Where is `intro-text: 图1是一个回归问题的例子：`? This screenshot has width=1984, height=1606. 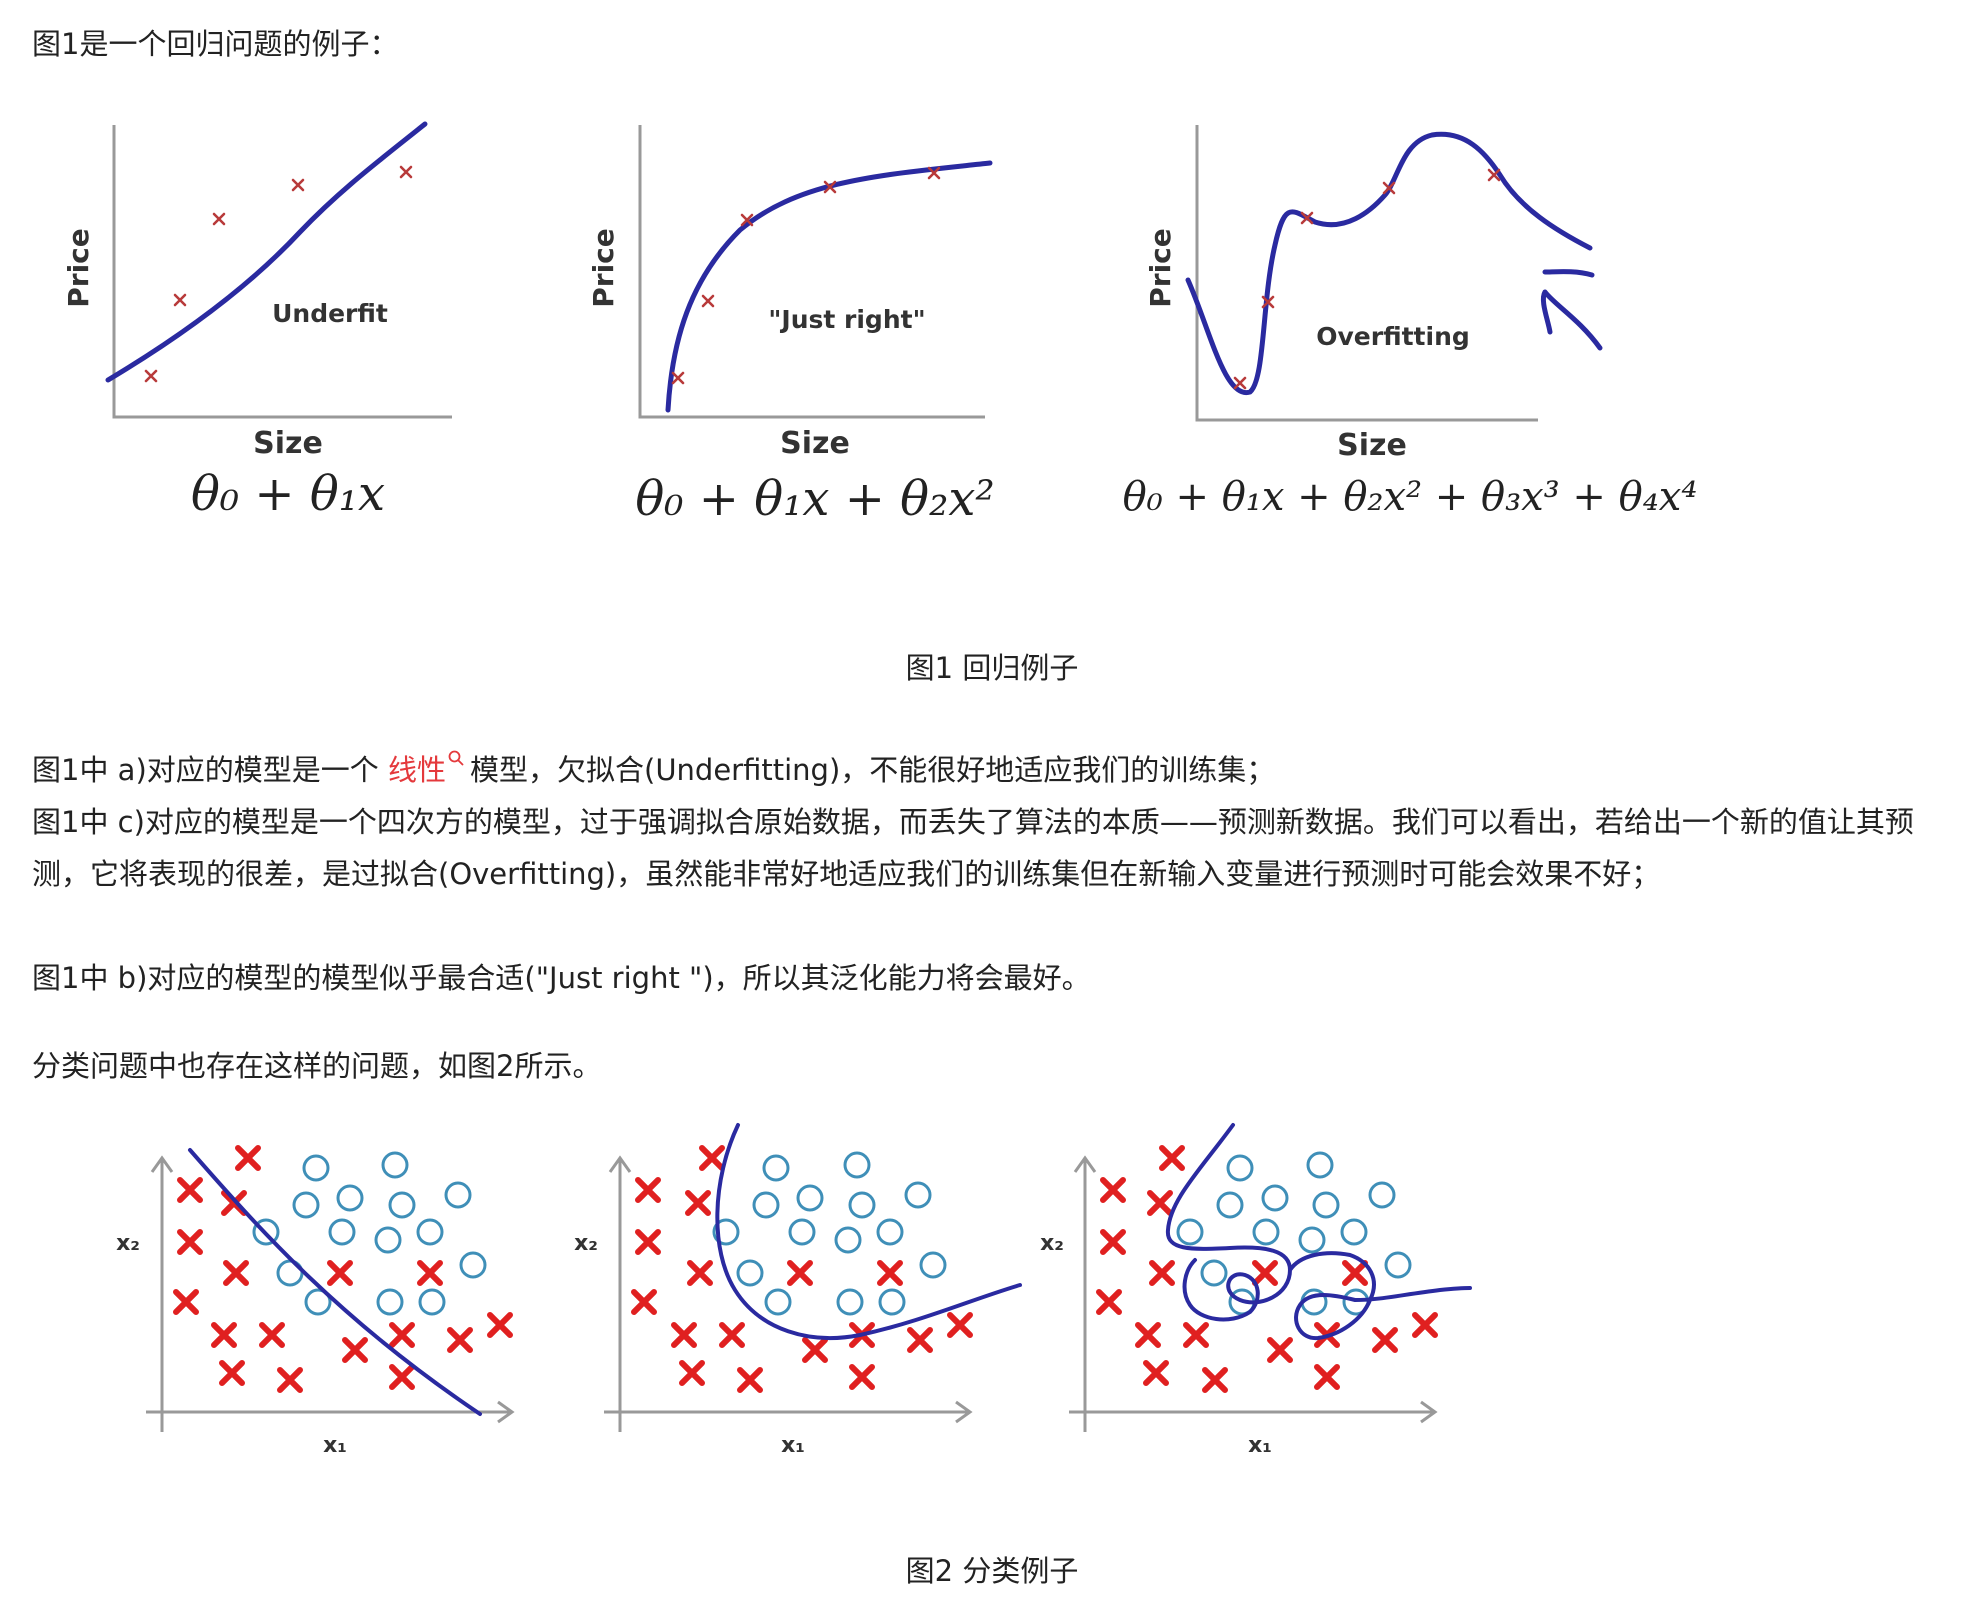
intro-text: 图1是一个回归问题的例子： is located at coordinates (215, 44).